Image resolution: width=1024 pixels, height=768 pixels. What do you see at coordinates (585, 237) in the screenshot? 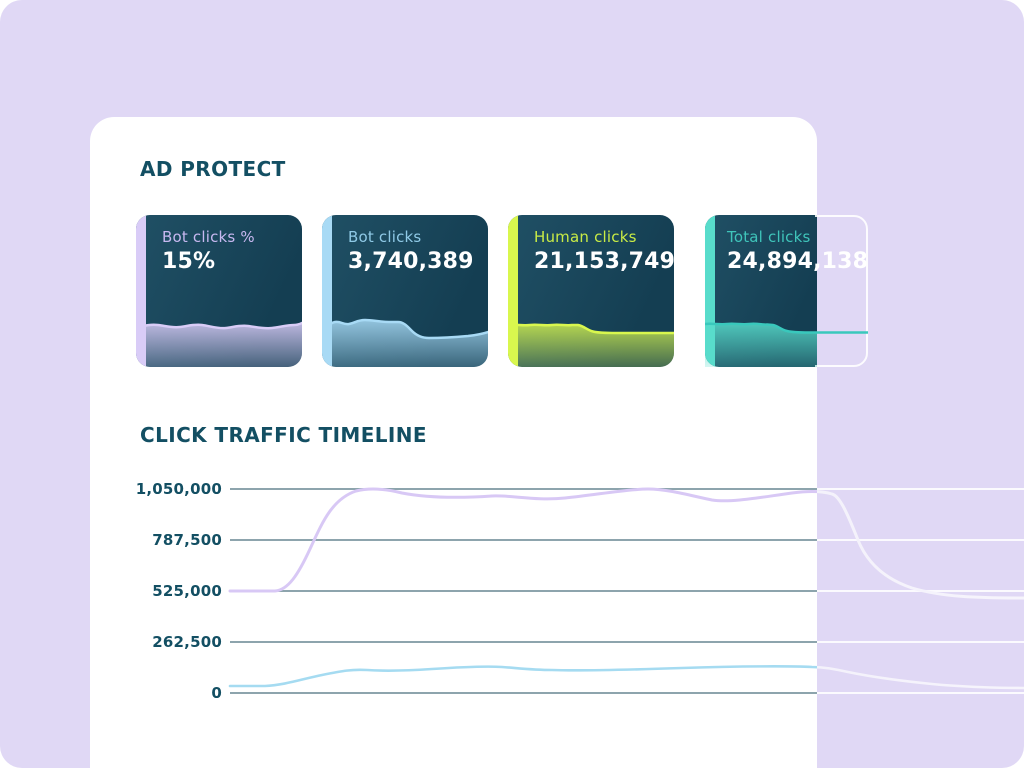
I see `stat-label: Human clicks` at bounding box center [585, 237].